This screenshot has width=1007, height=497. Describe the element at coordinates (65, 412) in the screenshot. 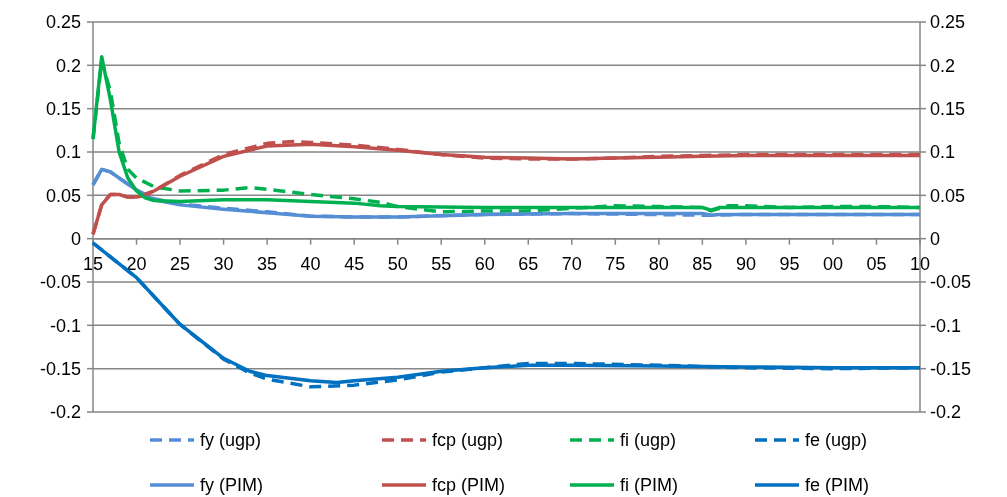

I see `y-tick-label: -0.2` at that location.